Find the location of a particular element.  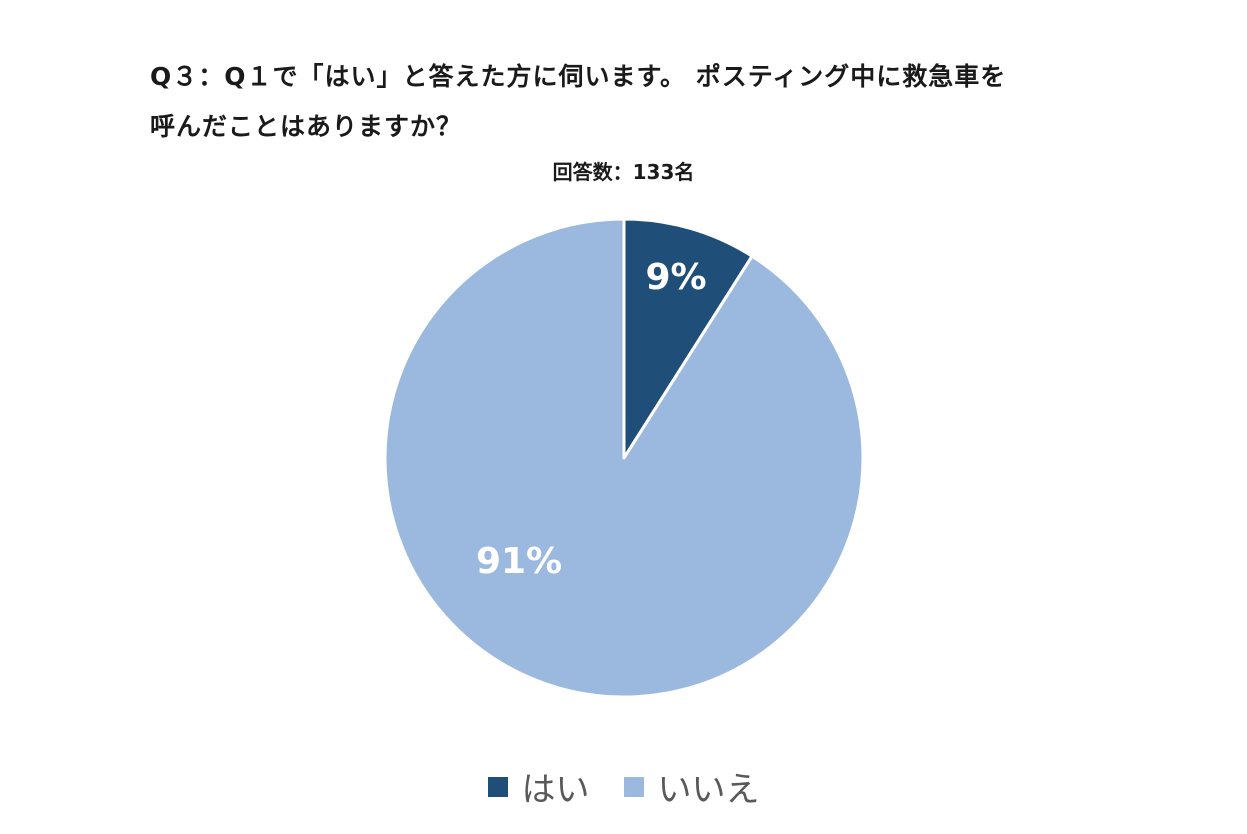

legend-label-no: いいえ is located at coordinates (708, 790).